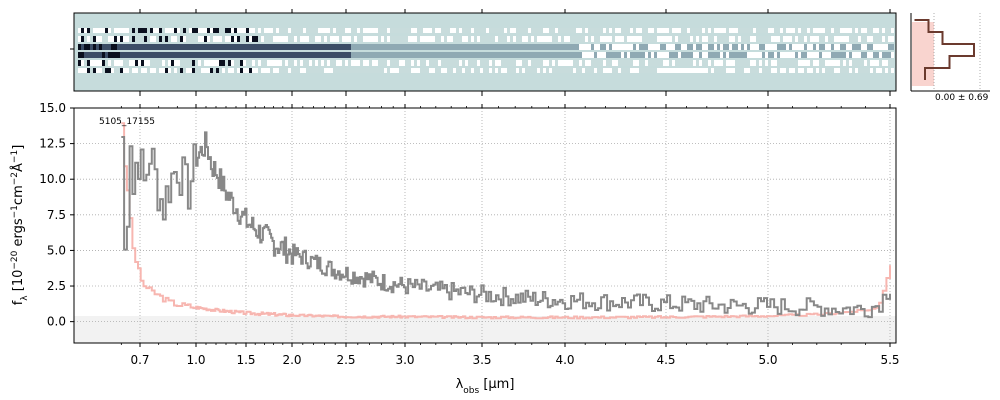 The height and width of the screenshot is (400, 1000). I want to click on x-tick-label: 1.0, so click(195, 360).